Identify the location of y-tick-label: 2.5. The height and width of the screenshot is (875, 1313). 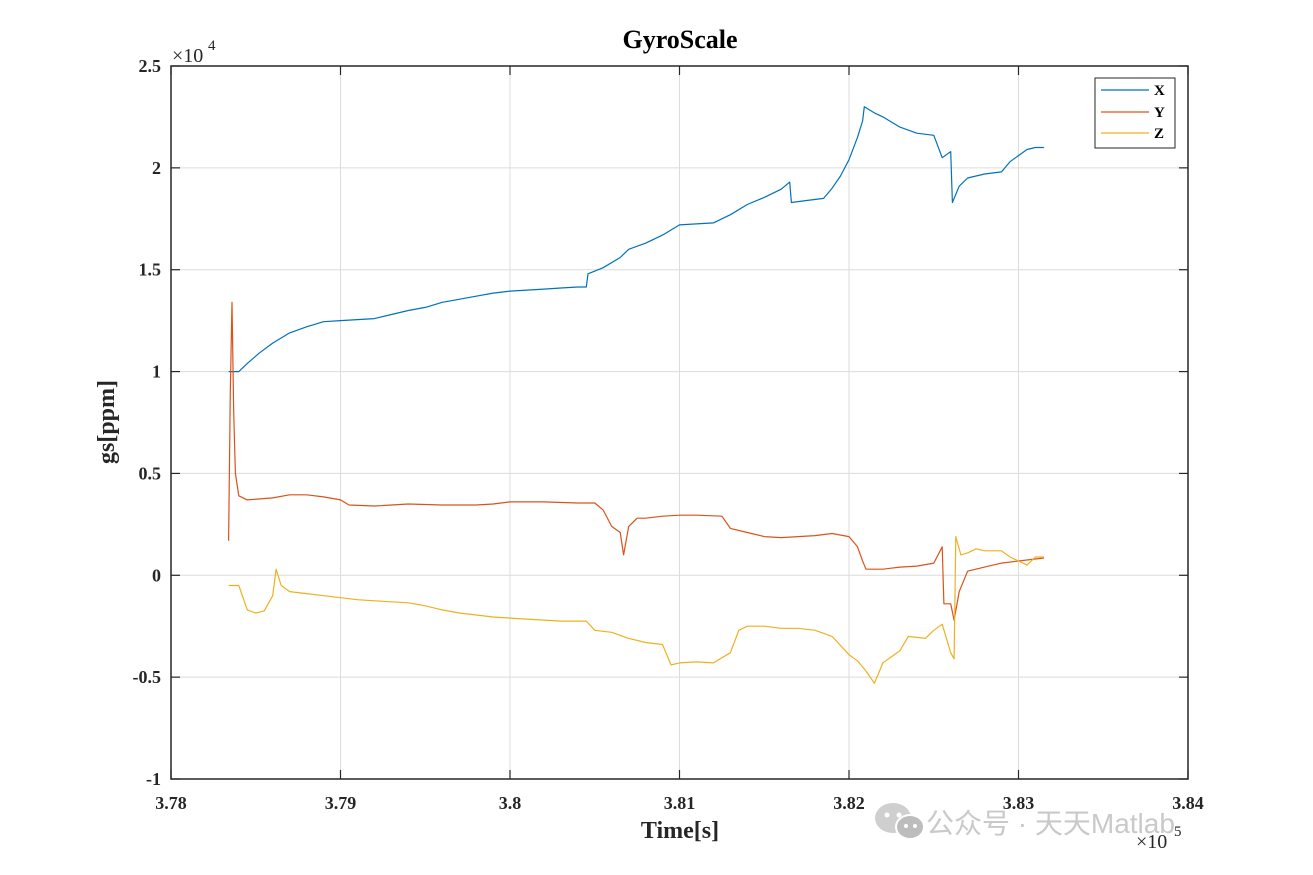
(150, 66).